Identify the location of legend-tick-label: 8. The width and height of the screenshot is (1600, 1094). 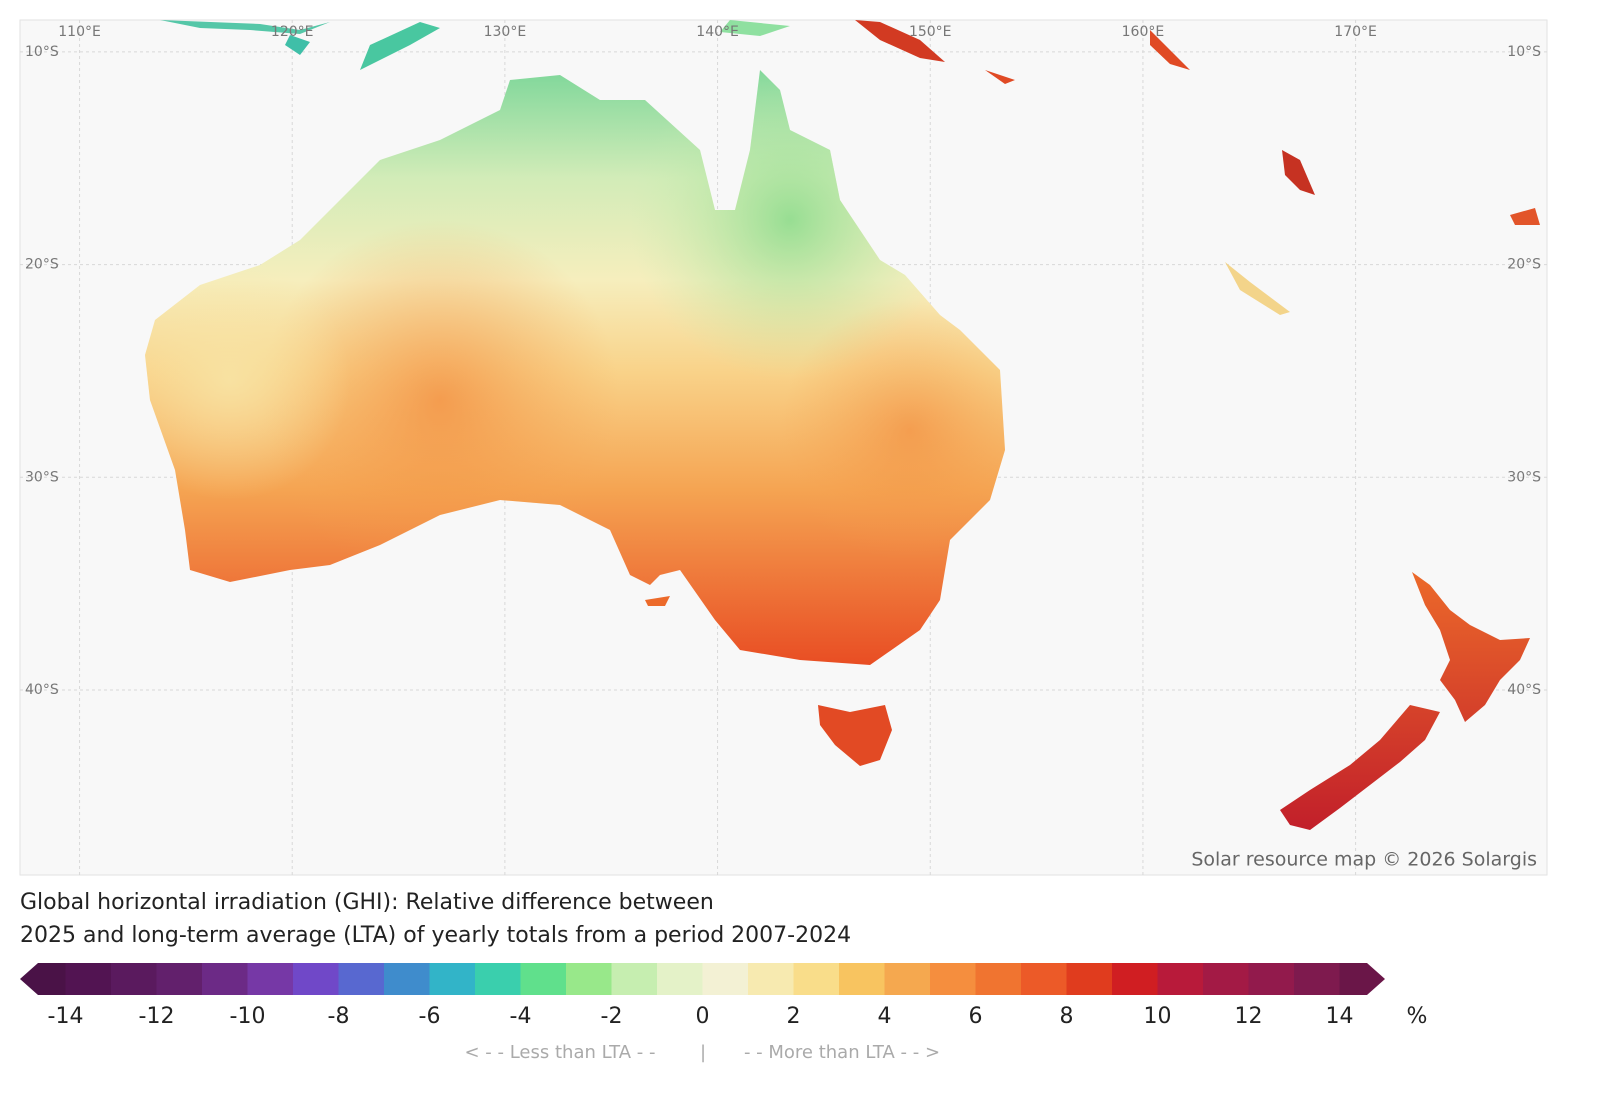
(1067, 1016).